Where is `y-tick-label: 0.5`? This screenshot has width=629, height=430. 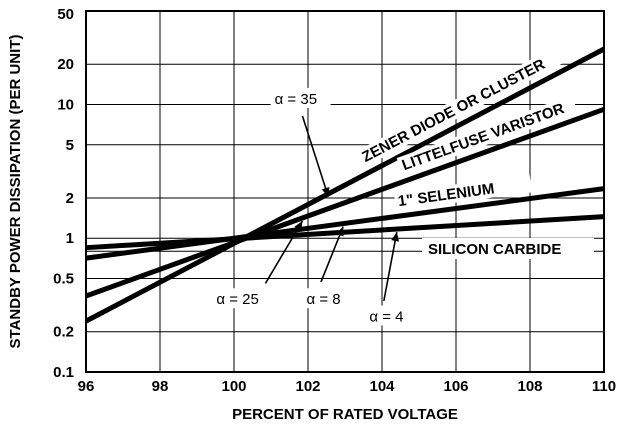
y-tick-label: 0.5 is located at coordinates (63, 279).